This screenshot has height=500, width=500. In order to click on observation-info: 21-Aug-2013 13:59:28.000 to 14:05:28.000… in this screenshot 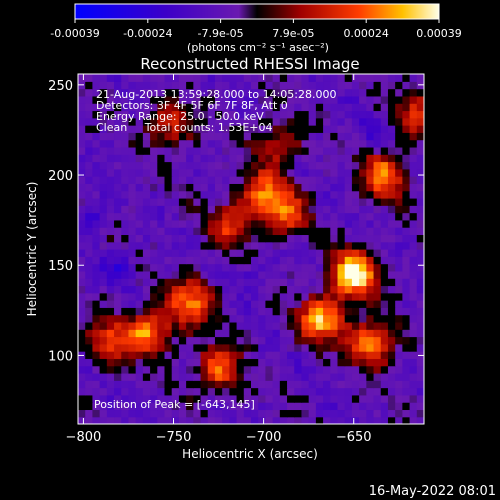, I will do `click(216, 111)`.